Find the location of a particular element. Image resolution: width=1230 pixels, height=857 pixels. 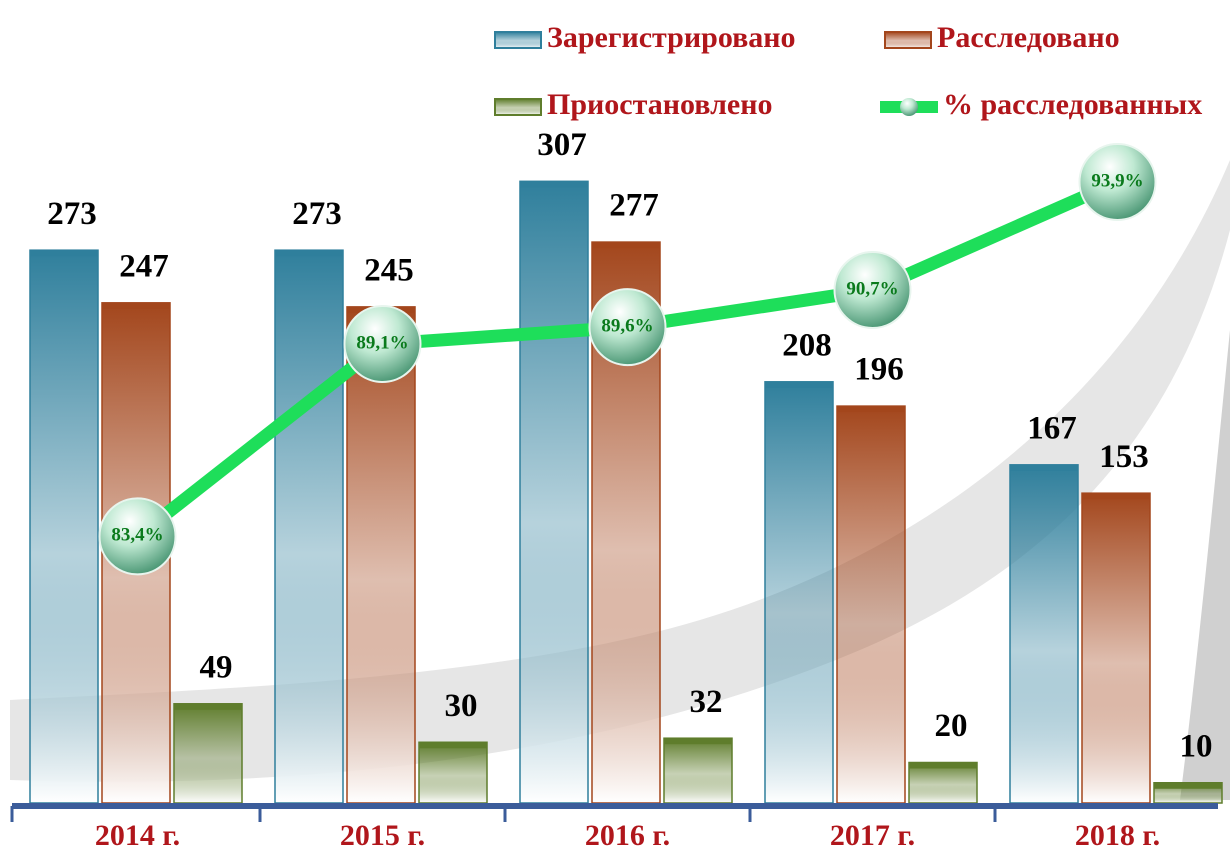

x-tick-label: 2016 г. is located at coordinates (627, 835).